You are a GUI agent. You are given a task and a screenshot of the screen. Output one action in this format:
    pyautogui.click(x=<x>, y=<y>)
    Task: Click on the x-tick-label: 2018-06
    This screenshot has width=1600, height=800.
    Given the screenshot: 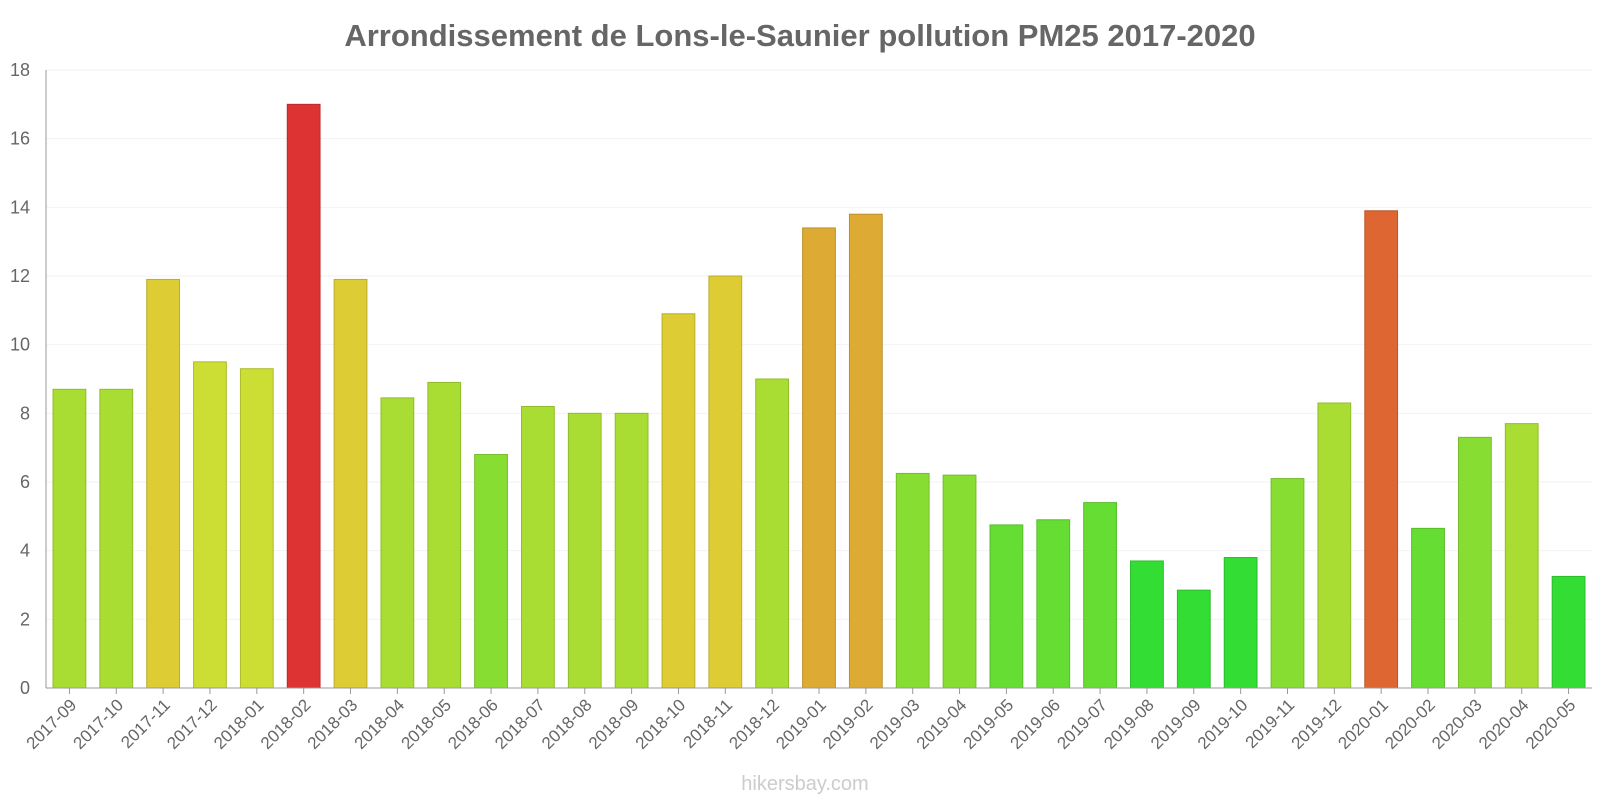 What is the action you would take?
    pyautogui.click(x=473, y=724)
    